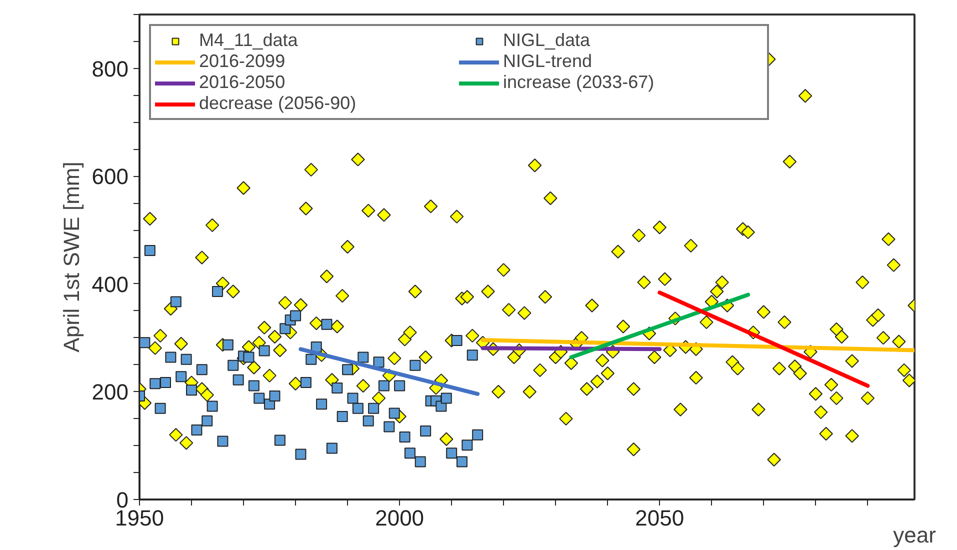 This screenshot has height=550, width=957. I want to click on legend-label: 2016-2050, so click(242, 82).